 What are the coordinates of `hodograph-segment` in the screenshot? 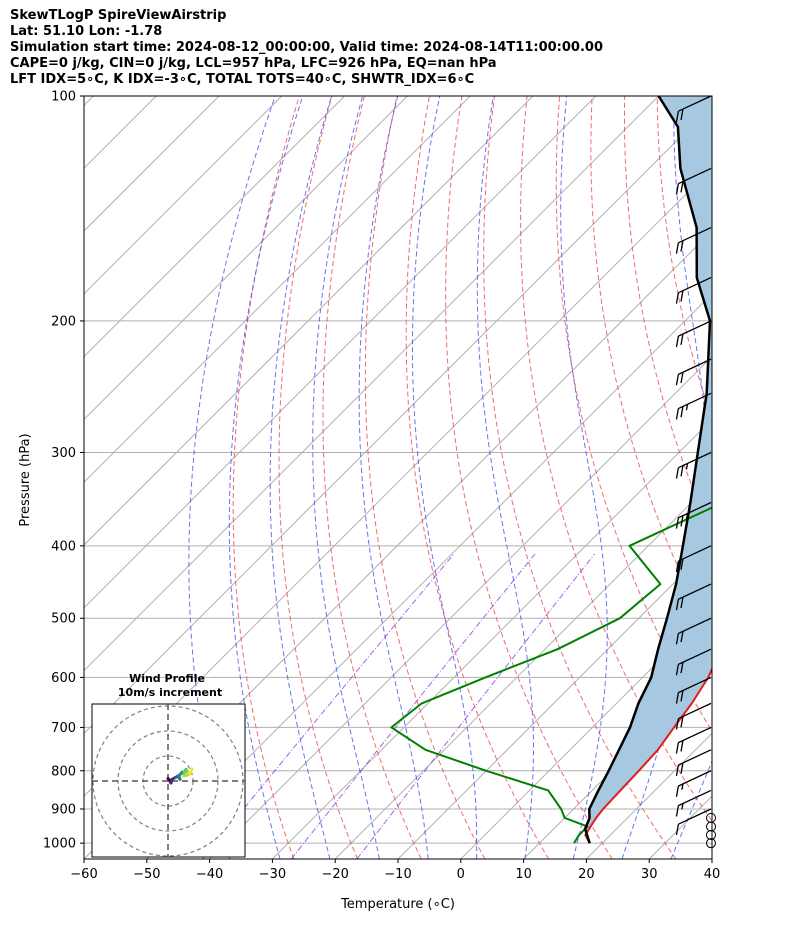 It's located at (191, 771).